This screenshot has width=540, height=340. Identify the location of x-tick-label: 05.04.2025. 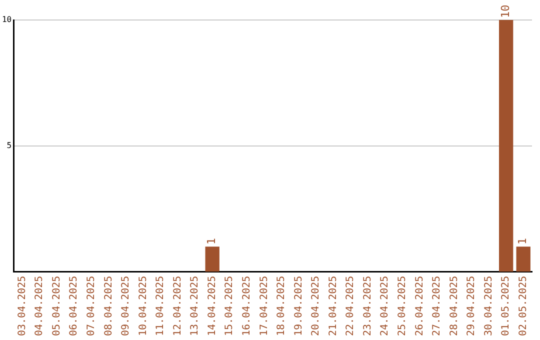
(56, 306).